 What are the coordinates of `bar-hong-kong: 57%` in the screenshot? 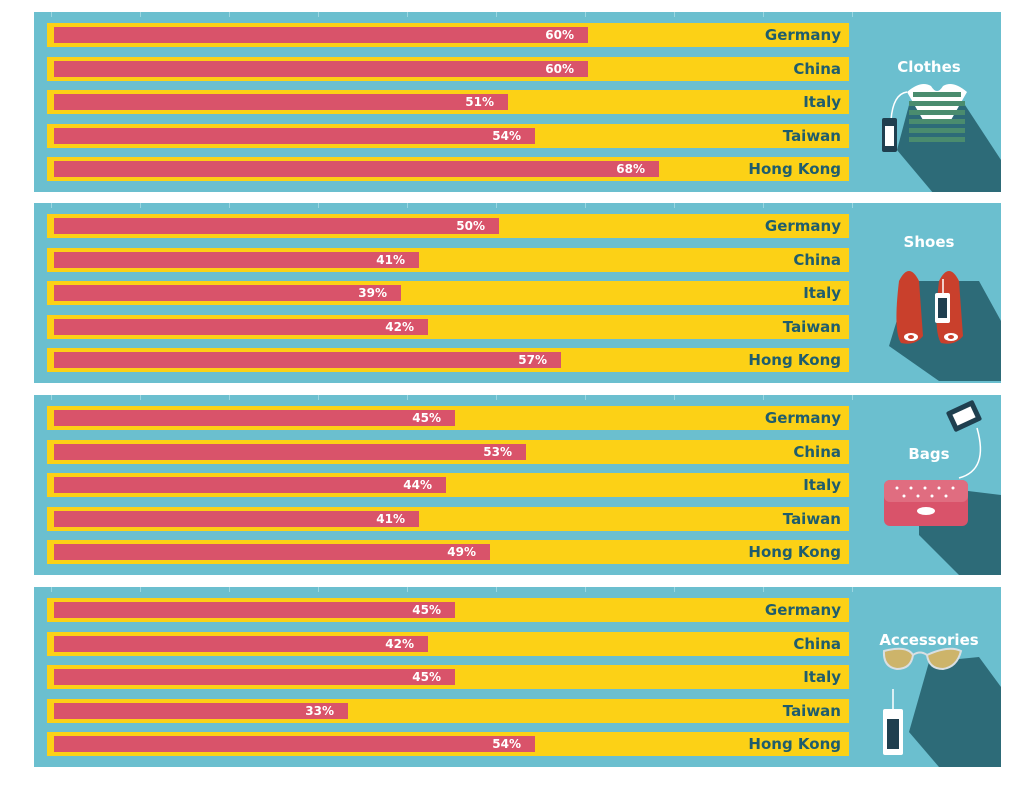 It's located at (307, 360).